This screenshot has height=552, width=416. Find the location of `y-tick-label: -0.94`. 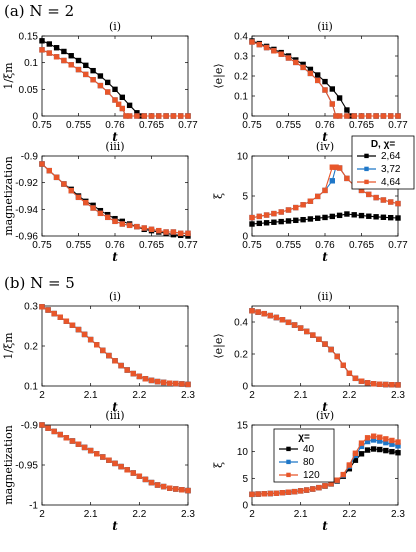

y-tick-label: -0.94 is located at coordinates (26, 210).